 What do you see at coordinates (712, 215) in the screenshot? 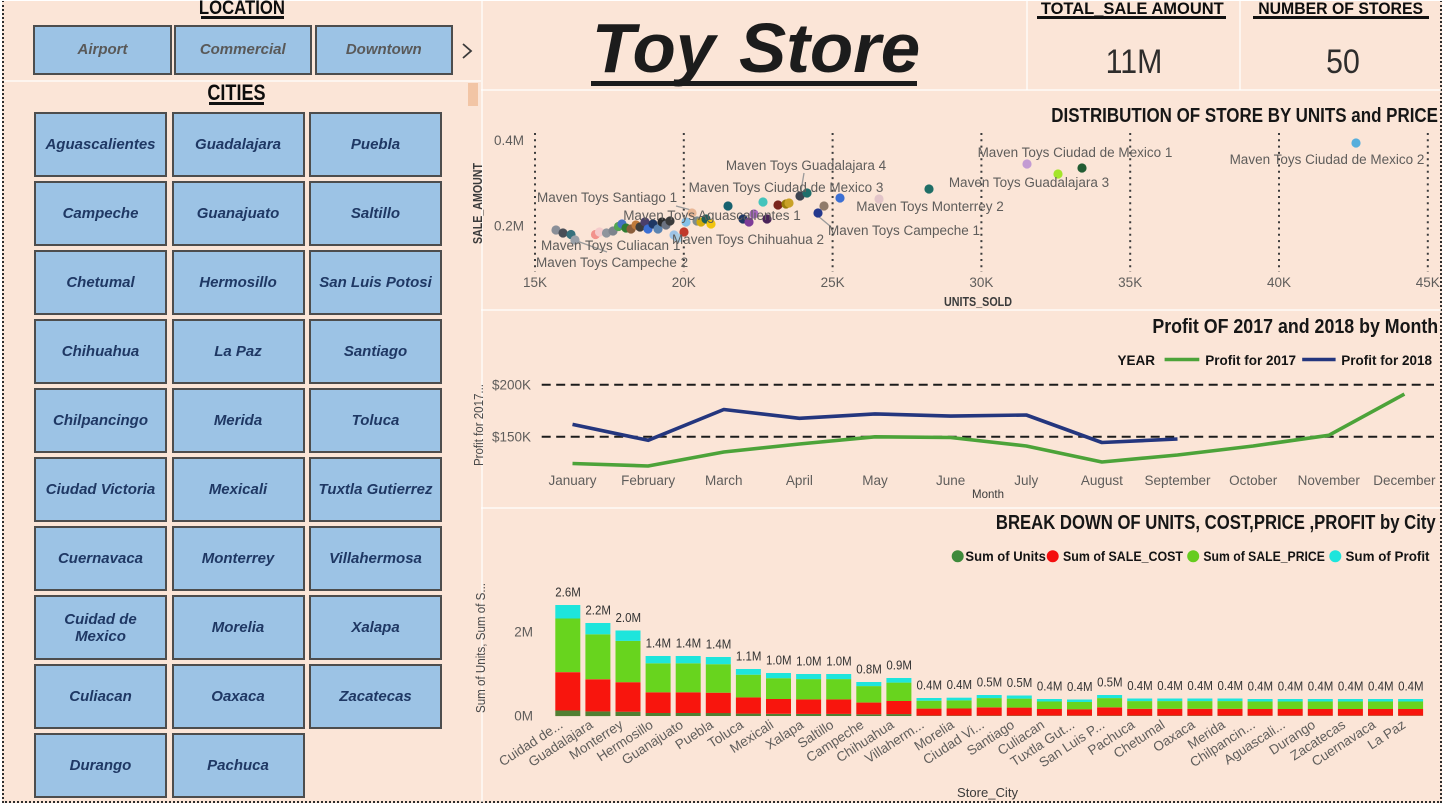
I see `svg-text: Maven Toys Aguascalientes 1` at bounding box center [712, 215].